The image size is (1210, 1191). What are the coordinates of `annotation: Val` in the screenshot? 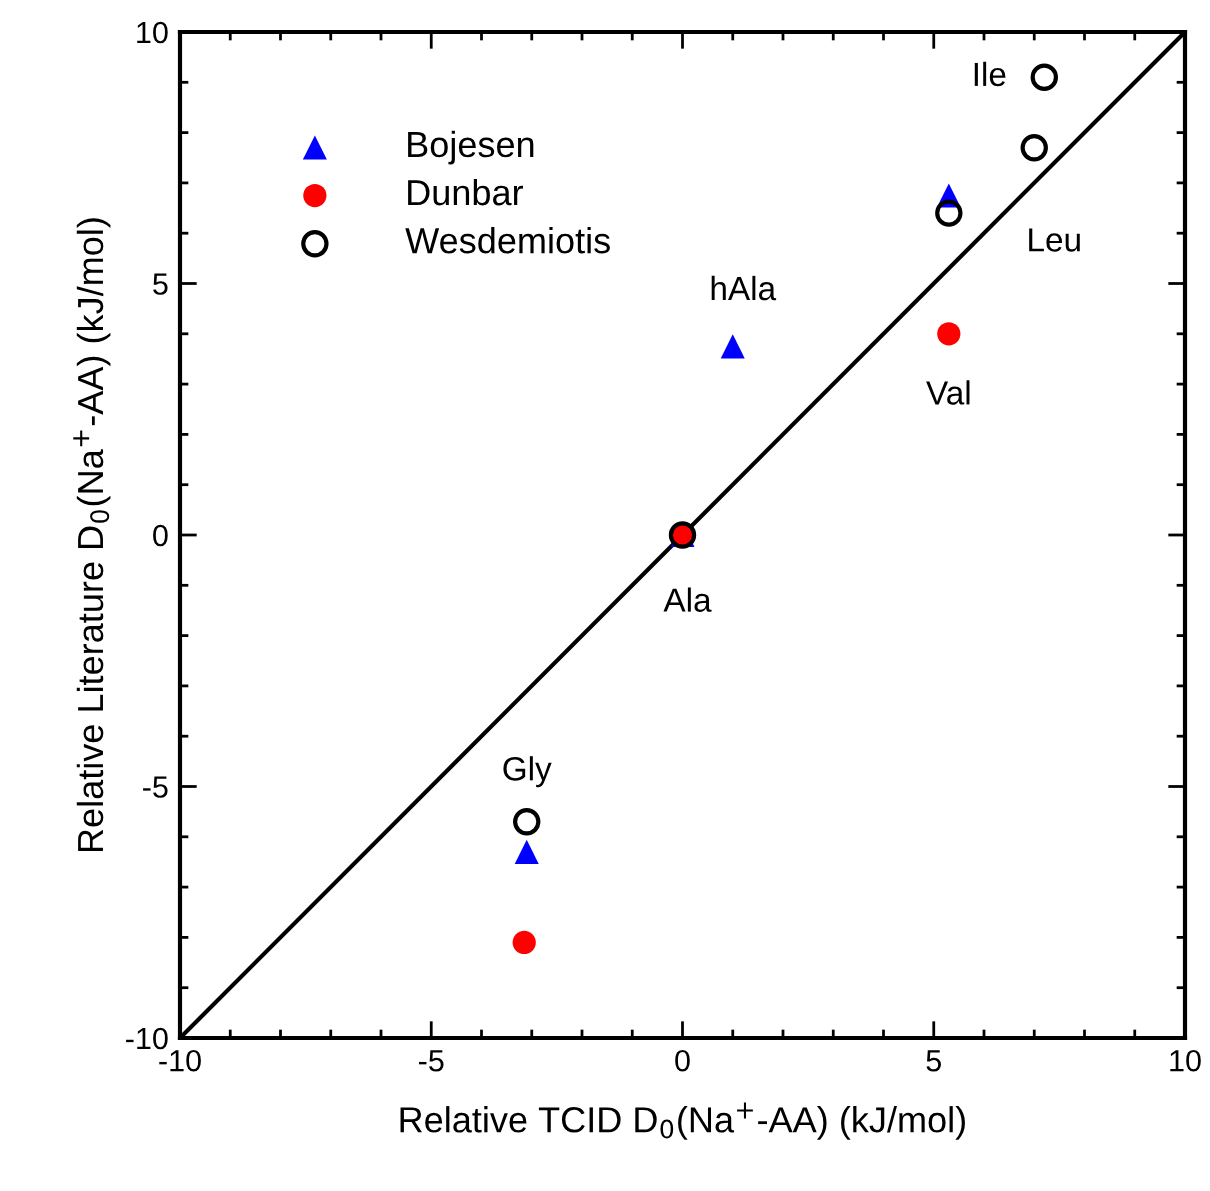 It's located at (948, 392).